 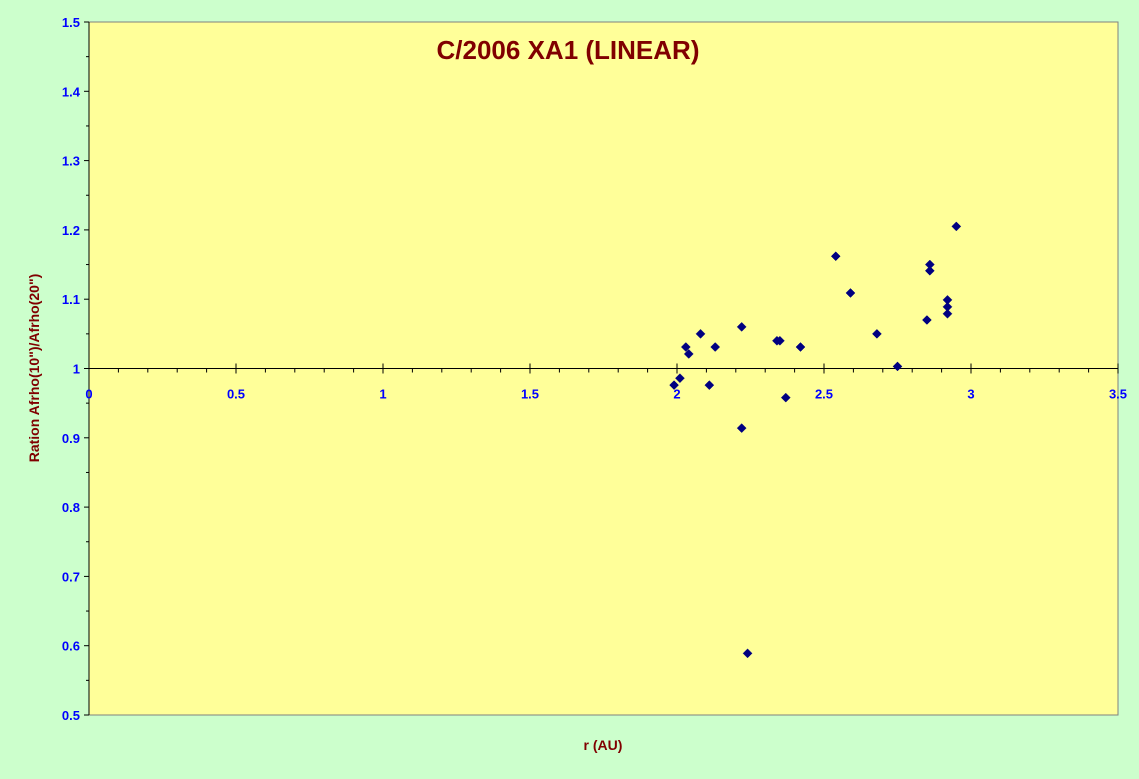 What do you see at coordinates (530, 394) in the screenshot?
I see `x-tick-label: 1.5` at bounding box center [530, 394].